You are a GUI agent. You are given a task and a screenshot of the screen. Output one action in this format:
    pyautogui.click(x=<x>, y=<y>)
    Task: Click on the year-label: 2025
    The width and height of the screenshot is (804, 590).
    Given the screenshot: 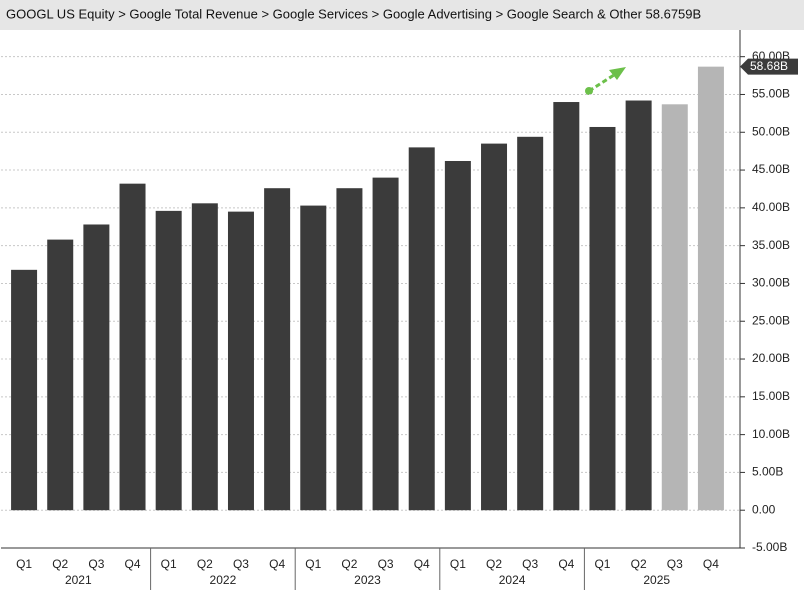 What is the action you would take?
    pyautogui.click(x=656, y=580)
    